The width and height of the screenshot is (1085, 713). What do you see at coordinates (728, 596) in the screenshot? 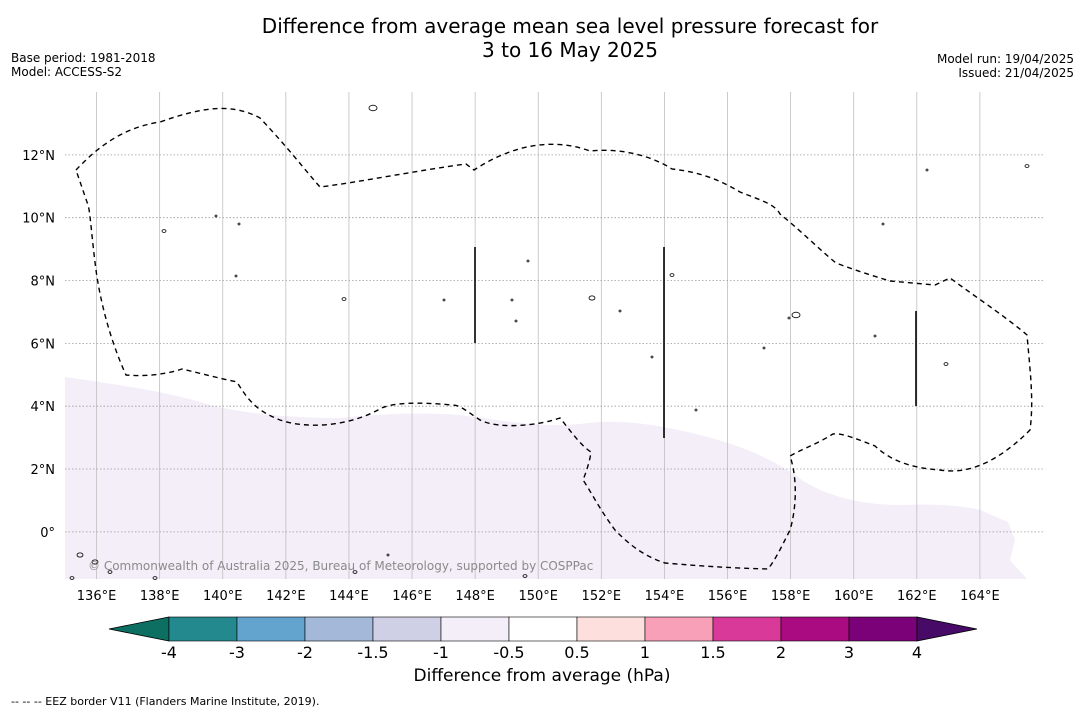
I see `longitude-label: 156°E` at bounding box center [728, 596].